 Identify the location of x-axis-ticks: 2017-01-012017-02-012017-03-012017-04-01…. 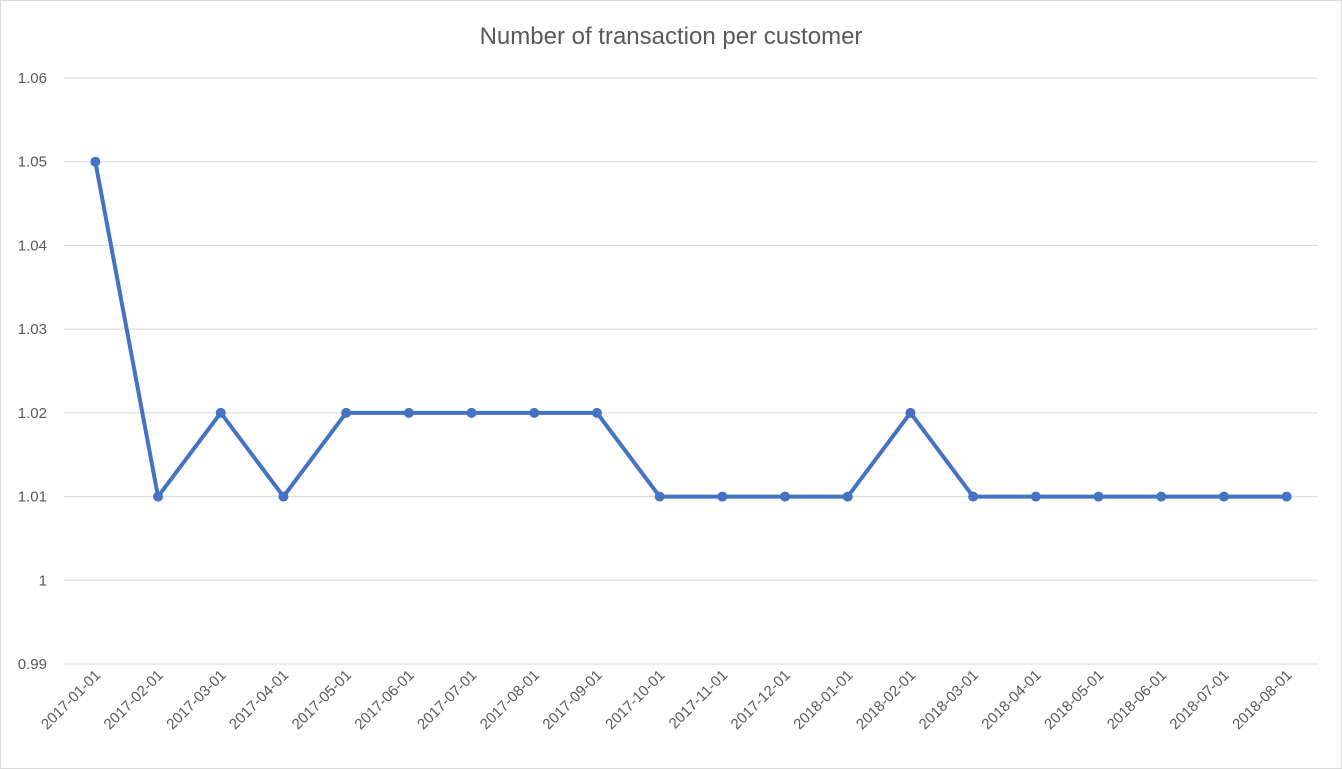
(667, 700).